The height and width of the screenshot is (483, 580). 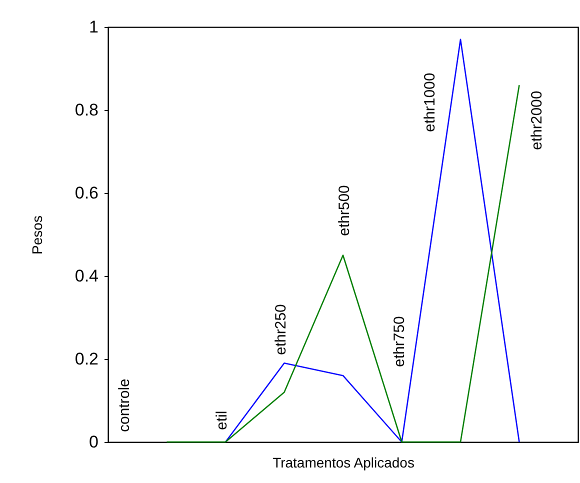 What do you see at coordinates (93, 442) in the screenshot?
I see `y-tick-label: 0` at bounding box center [93, 442].